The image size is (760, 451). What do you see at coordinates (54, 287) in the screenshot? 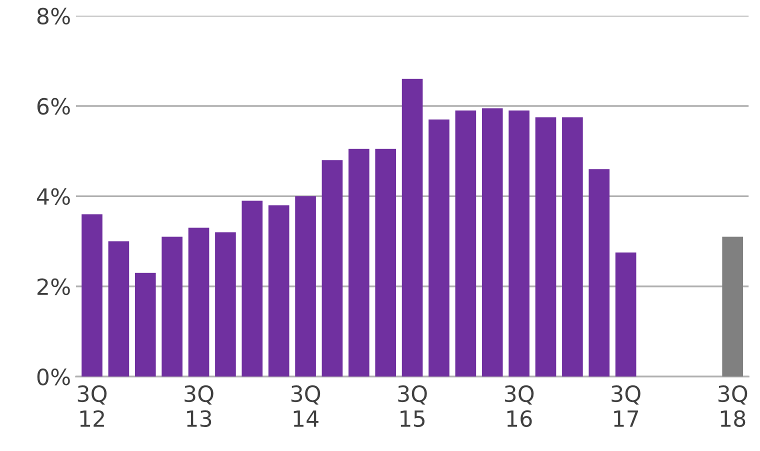
I see `y-tick-label: 2%` at bounding box center [54, 287].